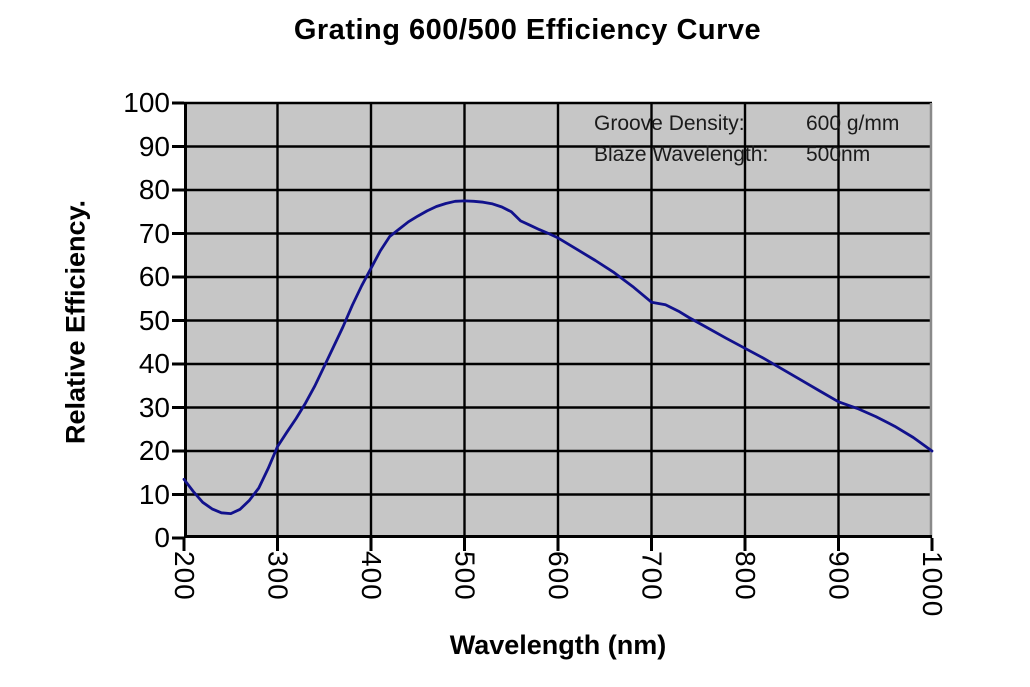 The width and height of the screenshot is (1030, 687). I want to click on y-tick-label: 0, so click(162, 537).